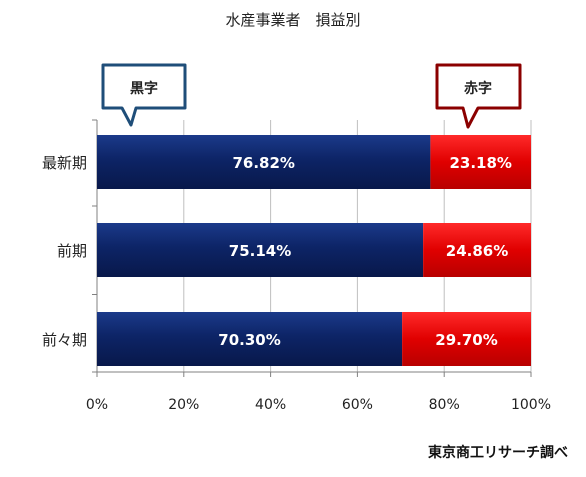  I want to click on bar-label-loss-2: 29.70%, so click(466, 340).